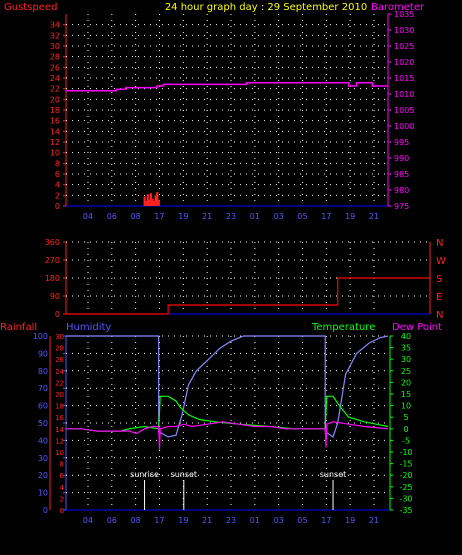 This screenshot has width=462, height=555. Describe the element at coordinates (343, 327) in the screenshot. I see `temperature-label: Temperature` at that location.